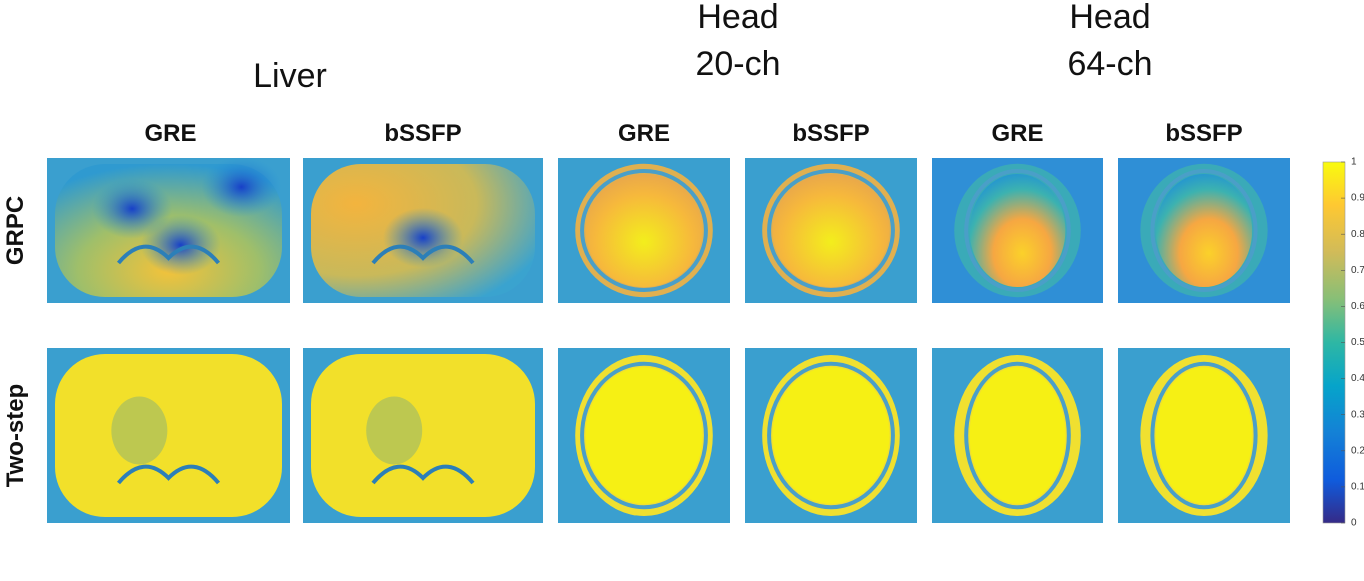  What do you see at coordinates (1354, 523) in the screenshot?
I see `colorbar-tick-label: 0` at bounding box center [1354, 523].